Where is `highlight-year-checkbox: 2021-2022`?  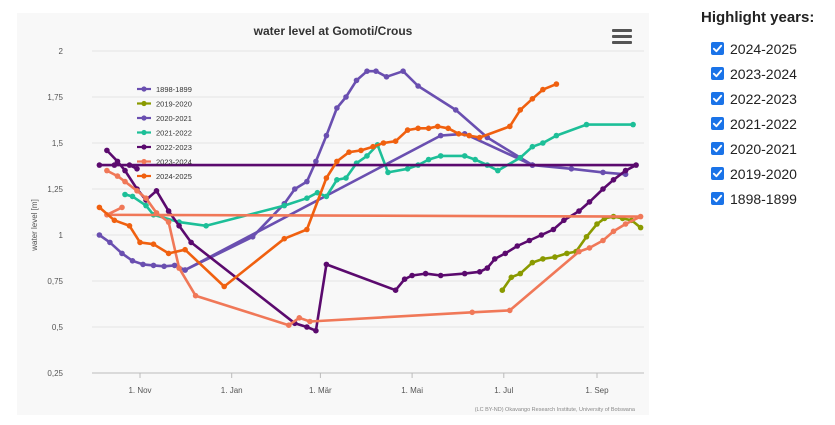
highlight-year-checkbox: 2021-2022 is located at coordinates (767, 123).